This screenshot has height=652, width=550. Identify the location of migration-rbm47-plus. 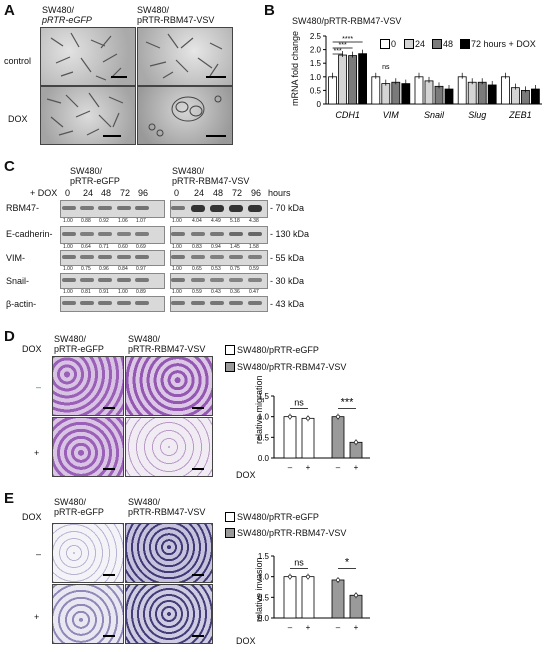
(169, 447).